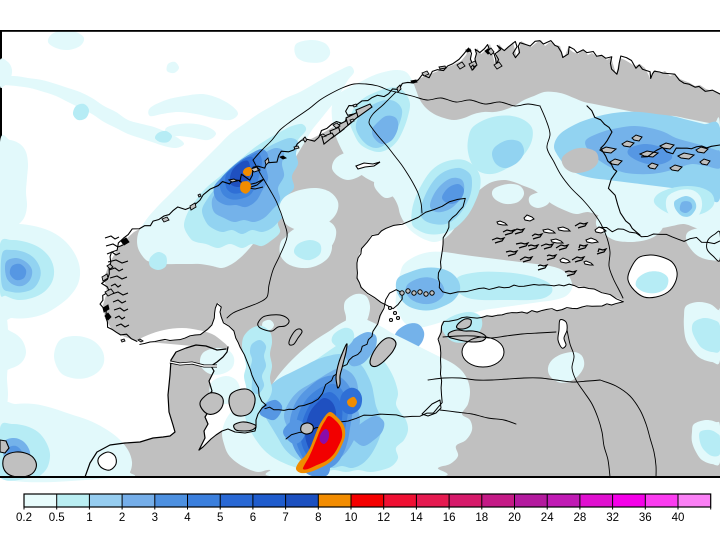  What do you see at coordinates (187, 518) in the screenshot?
I see `svg-text: 4` at bounding box center [187, 518].